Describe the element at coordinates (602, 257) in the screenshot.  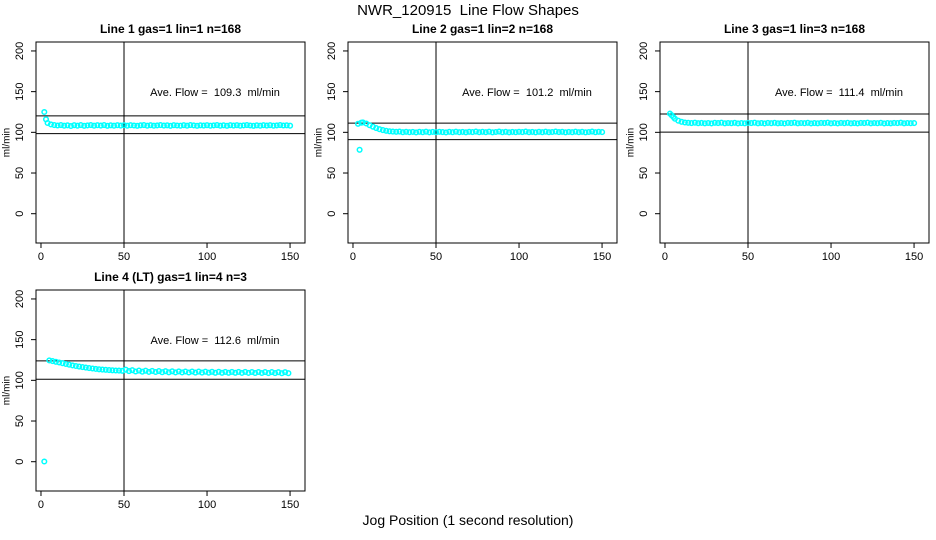
I see `x-tick-label: 150` at that location.